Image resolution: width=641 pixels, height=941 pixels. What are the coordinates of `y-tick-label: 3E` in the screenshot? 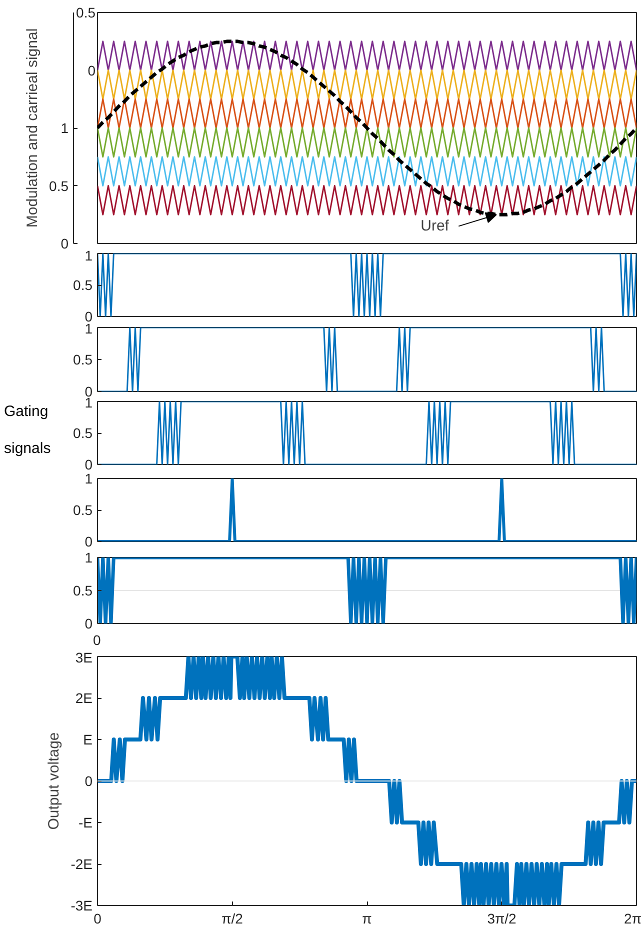 It's located at (83, 658).